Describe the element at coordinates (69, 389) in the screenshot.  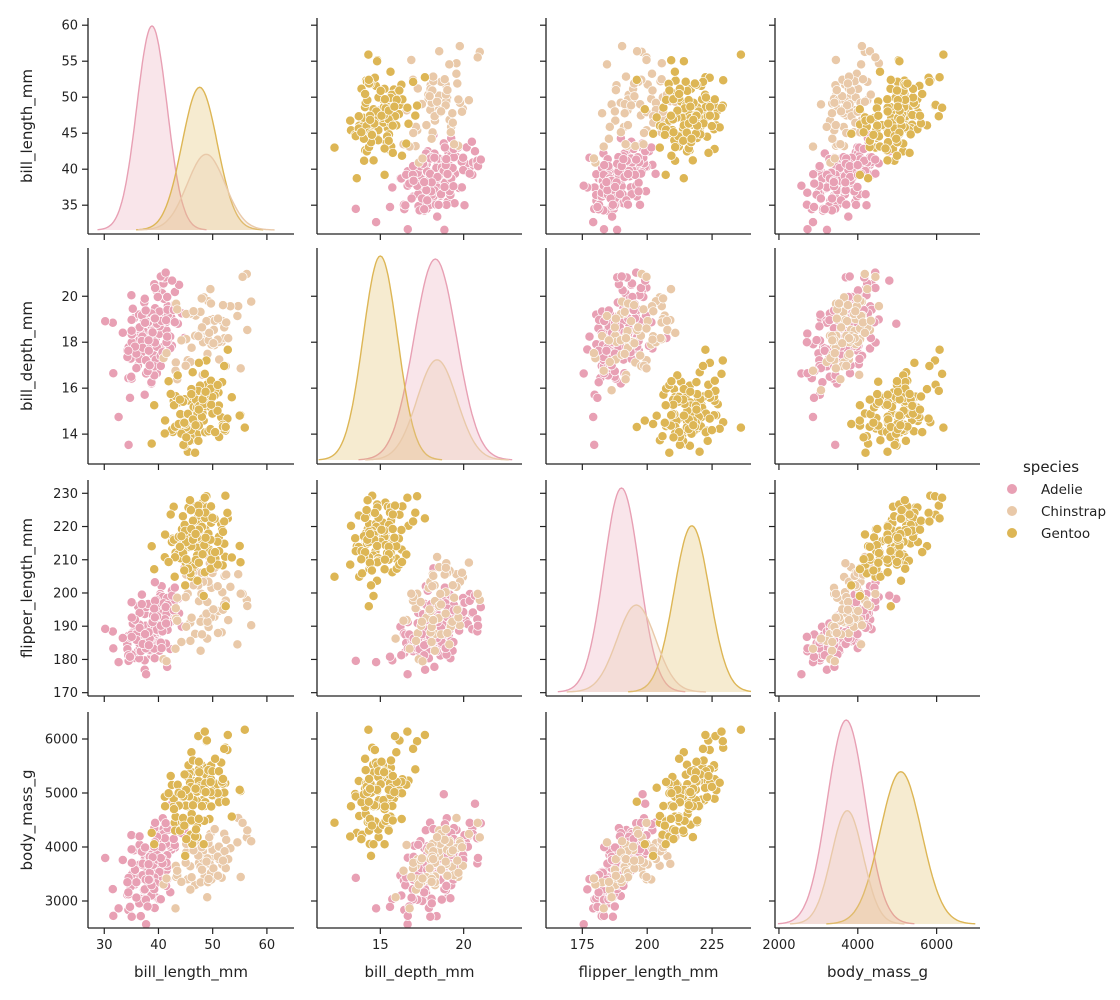
I see `y-tick-label: 16` at that location.